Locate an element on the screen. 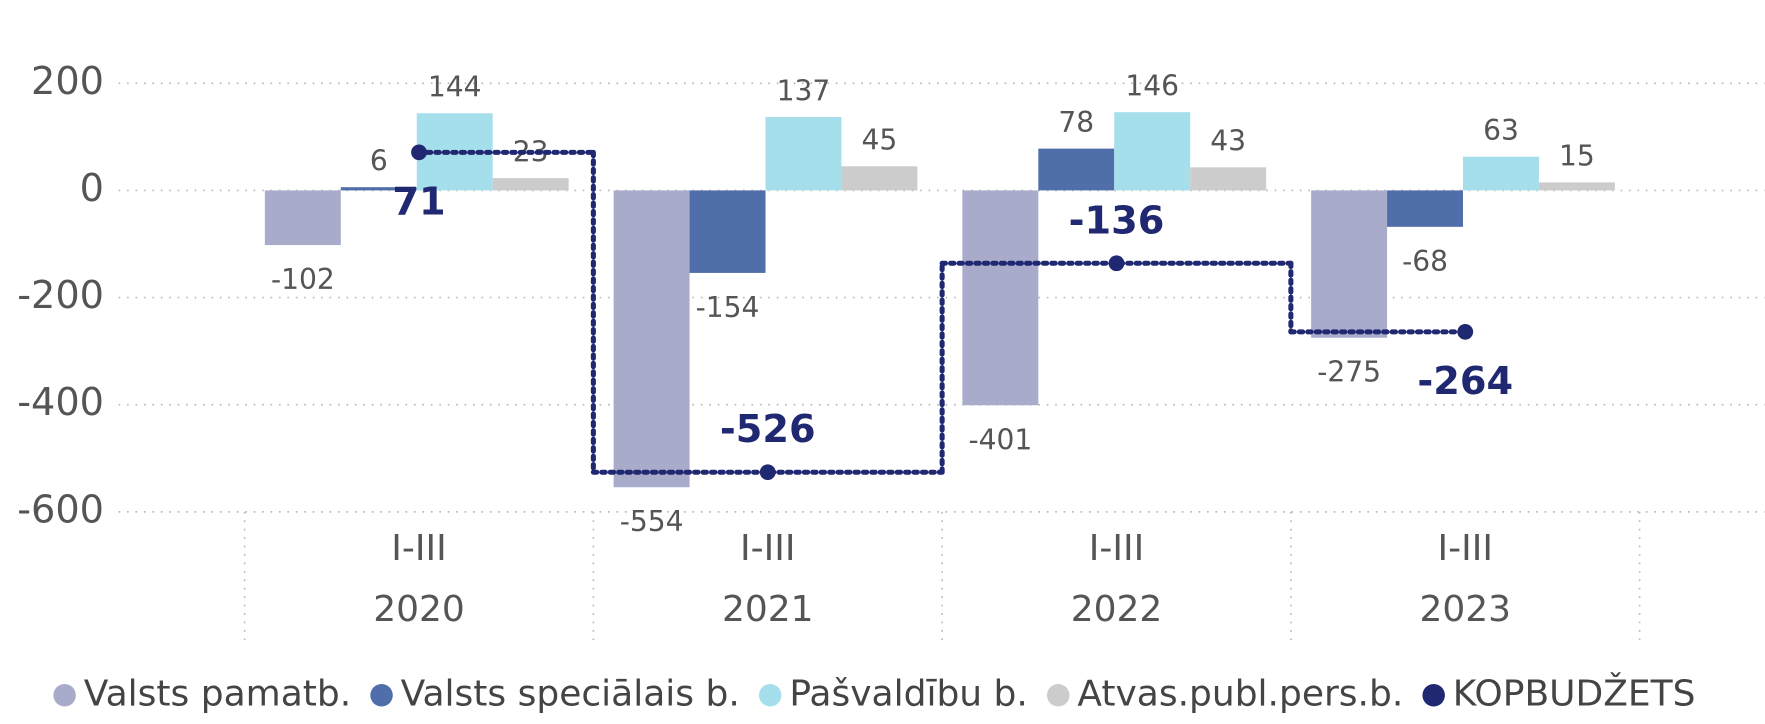 This screenshot has width=1765, height=724. data-label: -68 is located at coordinates (1425, 261).